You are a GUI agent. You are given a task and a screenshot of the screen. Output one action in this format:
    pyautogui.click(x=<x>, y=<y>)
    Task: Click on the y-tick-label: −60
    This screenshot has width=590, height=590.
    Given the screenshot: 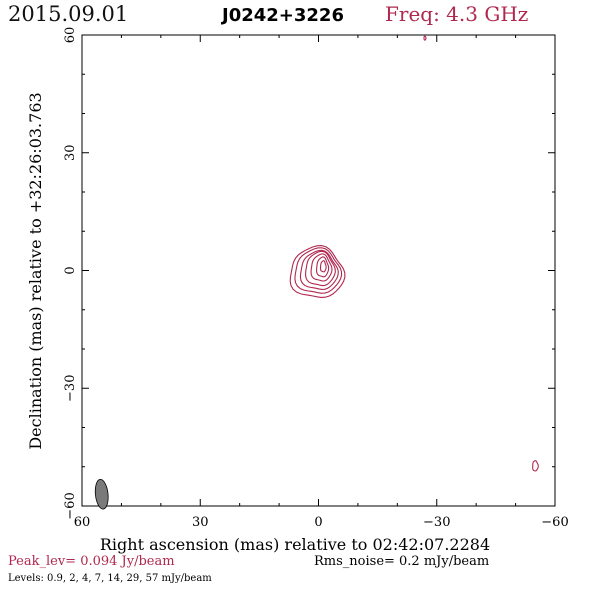 What is the action you would take?
    pyautogui.click(x=70, y=505)
    